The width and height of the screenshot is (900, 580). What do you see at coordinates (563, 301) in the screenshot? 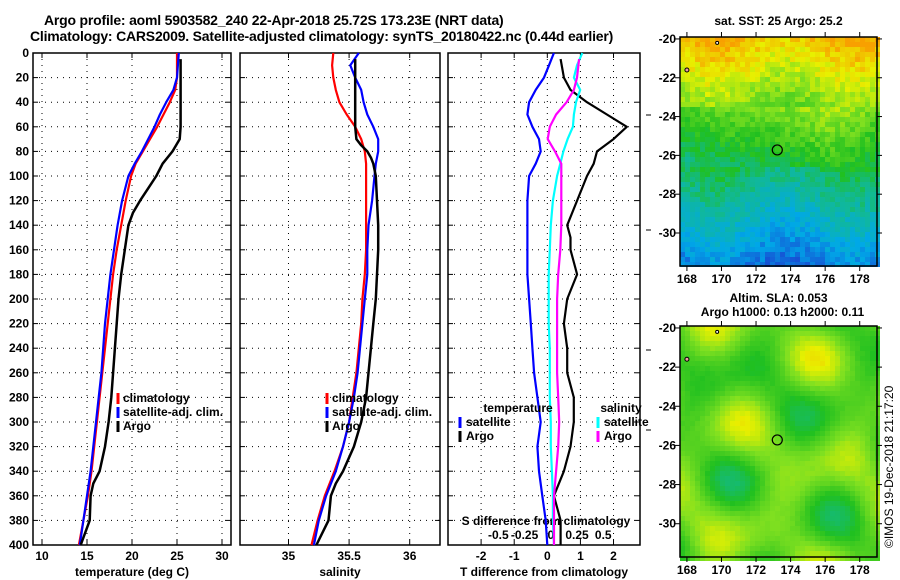
I see `series-line-salinity-argo` at bounding box center [563, 301].